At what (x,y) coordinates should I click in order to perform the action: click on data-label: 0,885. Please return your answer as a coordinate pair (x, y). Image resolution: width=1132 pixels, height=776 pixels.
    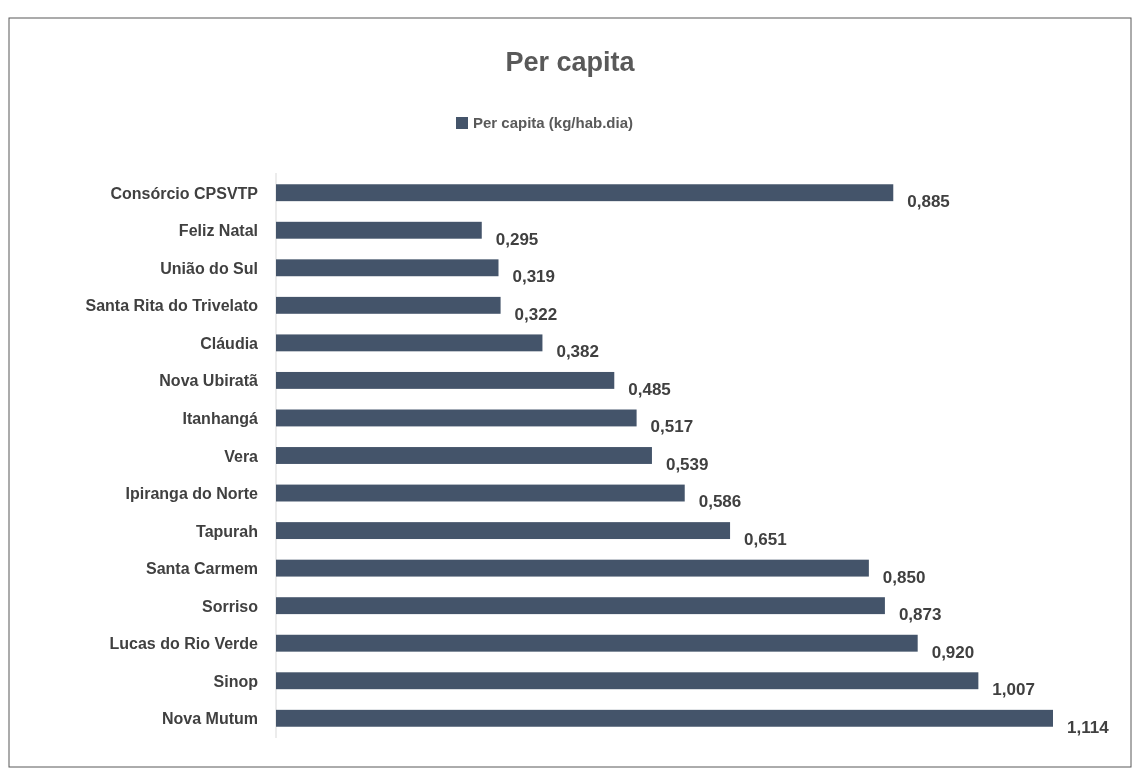
    Looking at the image, I should click on (928, 202).